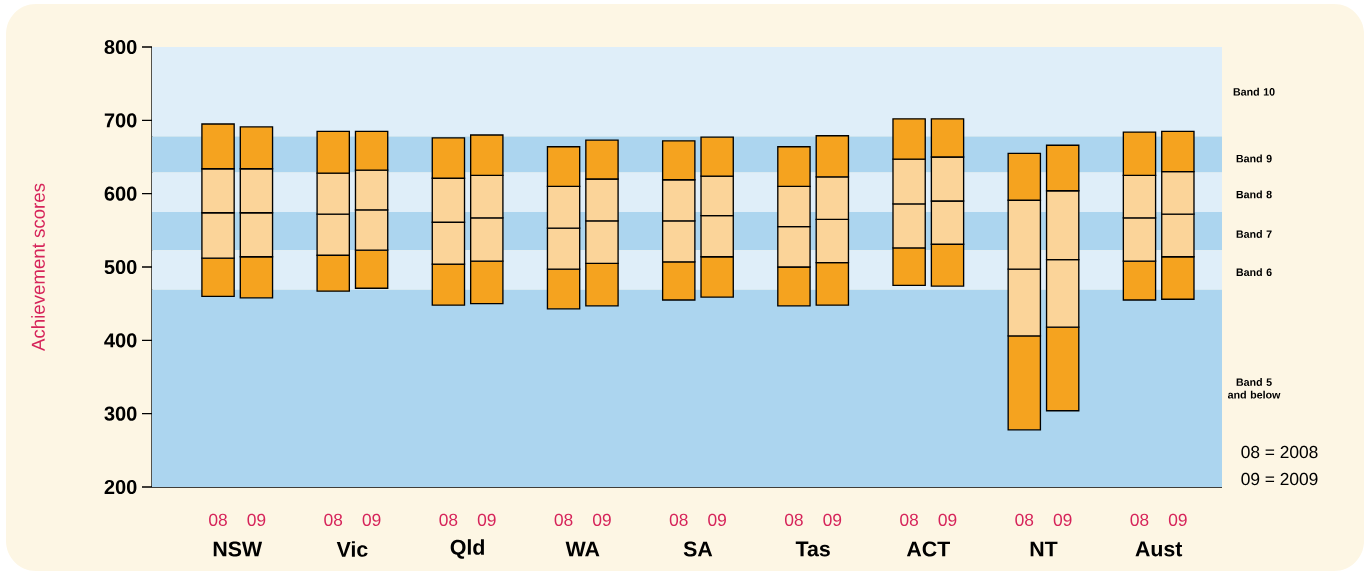  Describe the element at coordinates (582, 549) in the screenshot. I see `text: WA` at that location.